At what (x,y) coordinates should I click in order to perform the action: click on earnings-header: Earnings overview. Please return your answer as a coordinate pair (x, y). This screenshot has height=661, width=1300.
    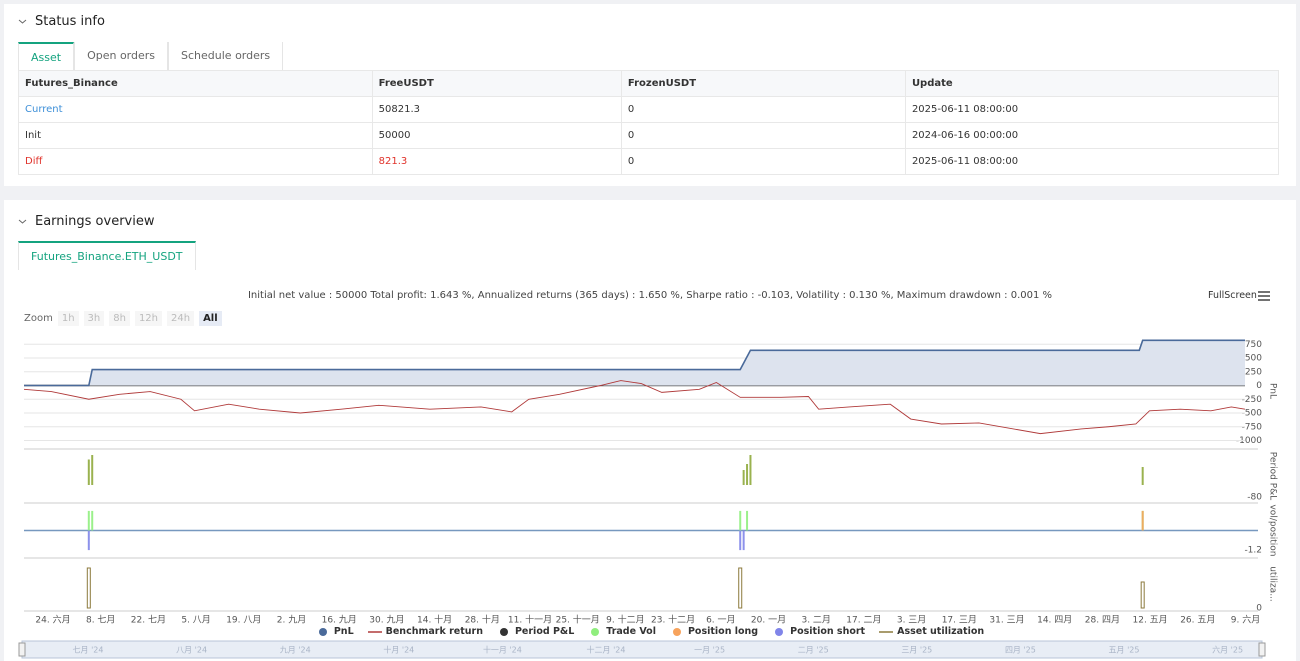
    Looking at the image, I should click on (86, 221).